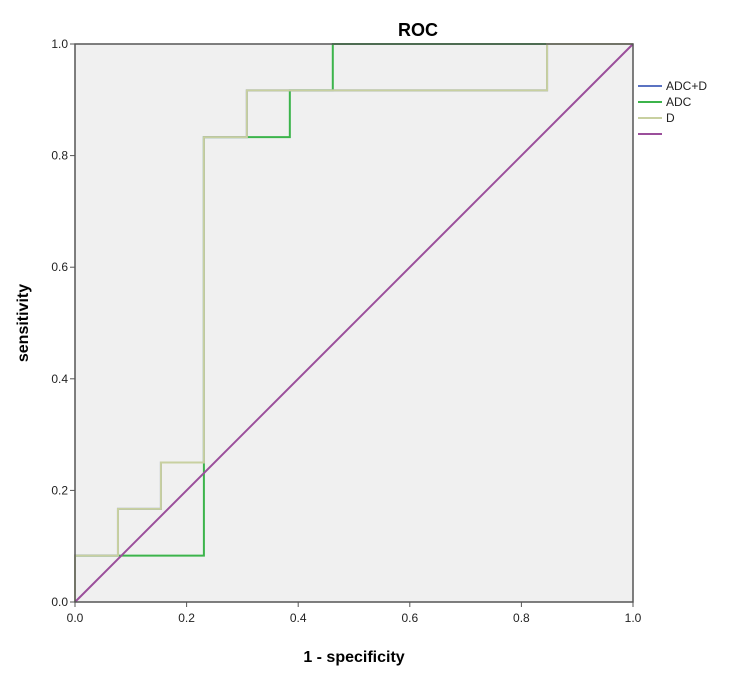  What do you see at coordinates (23, 323) in the screenshot?
I see `y-axis-title: sensitivity` at bounding box center [23, 323].